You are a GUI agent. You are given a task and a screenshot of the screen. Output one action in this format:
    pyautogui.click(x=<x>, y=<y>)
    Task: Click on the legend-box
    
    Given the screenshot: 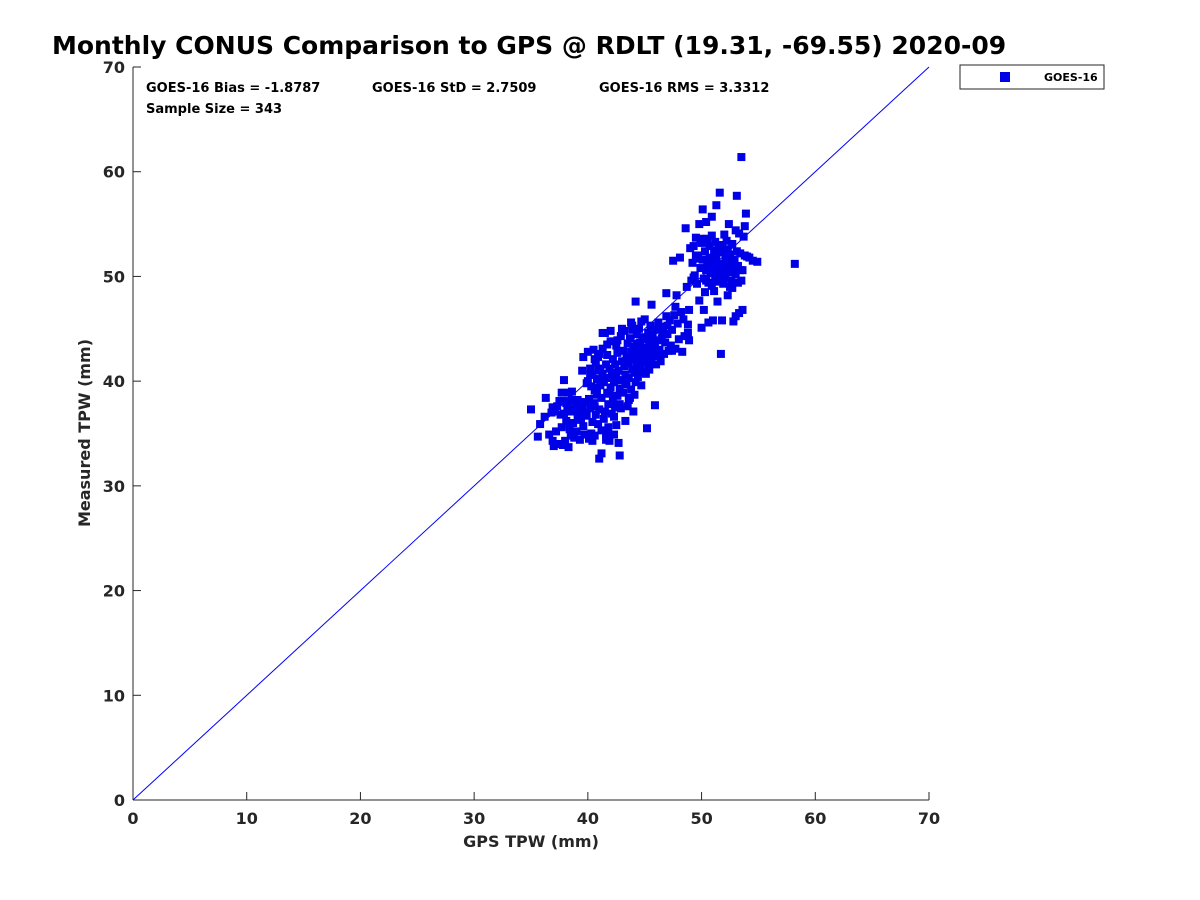 What is the action you would take?
    pyautogui.click(x=1032, y=77)
    